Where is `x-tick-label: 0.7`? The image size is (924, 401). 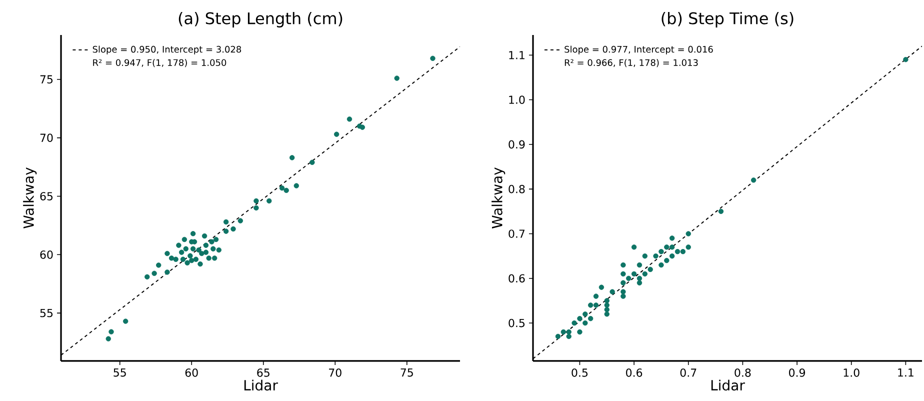 x-tick-label: 0.7 is located at coordinates (688, 372).